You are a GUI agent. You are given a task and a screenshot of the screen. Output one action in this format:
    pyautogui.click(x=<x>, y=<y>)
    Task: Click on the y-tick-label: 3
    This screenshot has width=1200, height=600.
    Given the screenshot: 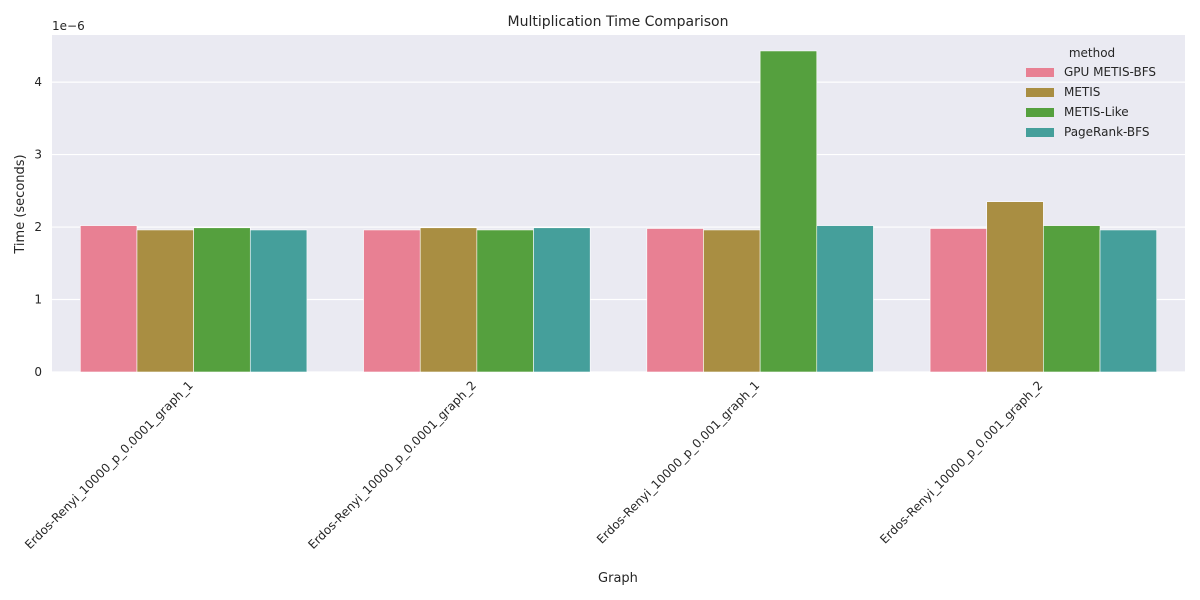 What is the action you would take?
    pyautogui.click(x=38, y=155)
    